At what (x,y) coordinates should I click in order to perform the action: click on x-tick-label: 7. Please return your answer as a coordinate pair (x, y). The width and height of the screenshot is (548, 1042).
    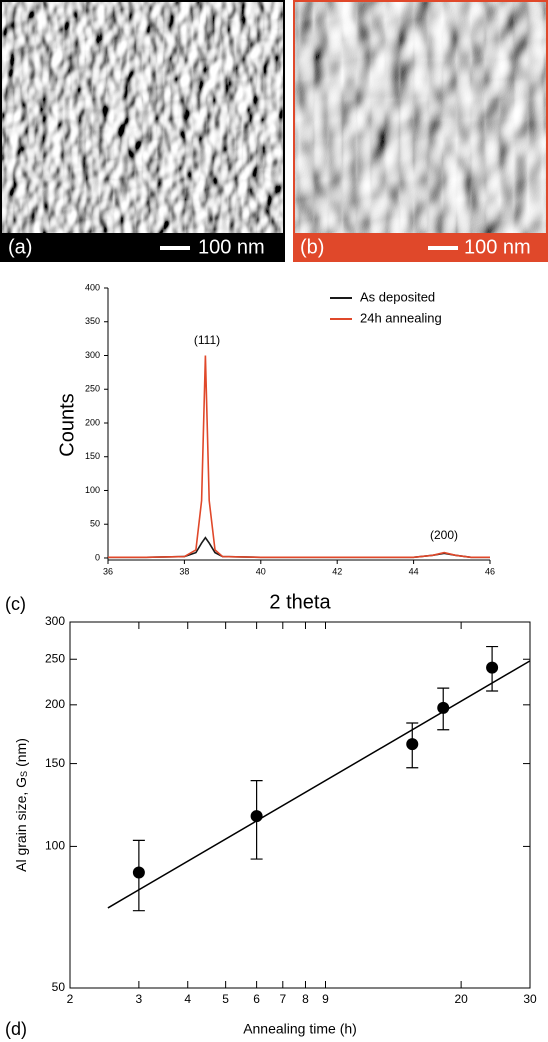
    Looking at the image, I should click on (282, 999).